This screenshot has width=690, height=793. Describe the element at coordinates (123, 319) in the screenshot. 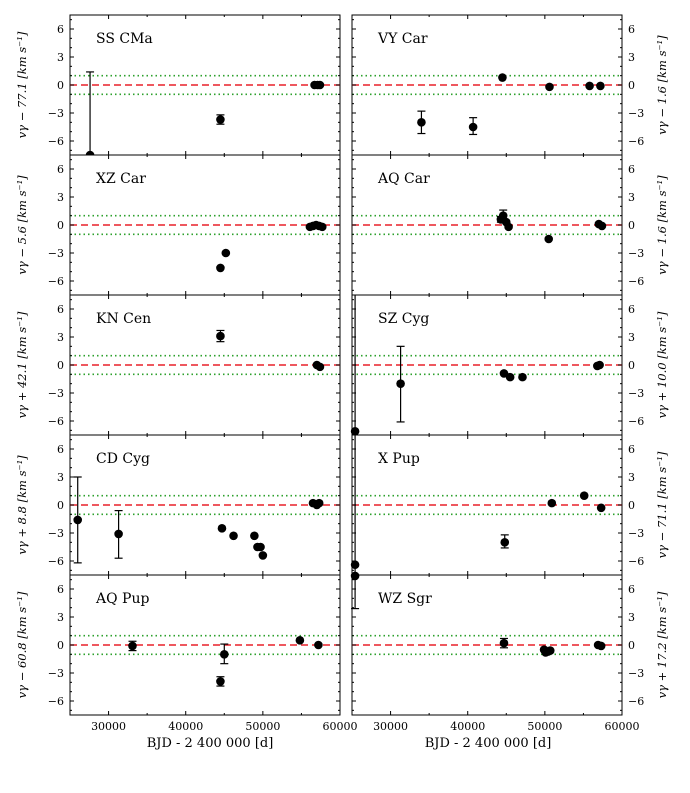

I see `panel-title: KN Cen` at that location.